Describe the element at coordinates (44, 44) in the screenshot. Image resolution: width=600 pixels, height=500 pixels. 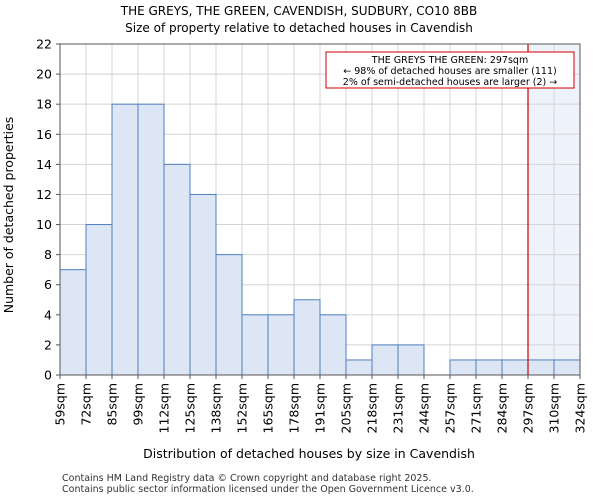
I see `y-tick-label: 22` at that location.